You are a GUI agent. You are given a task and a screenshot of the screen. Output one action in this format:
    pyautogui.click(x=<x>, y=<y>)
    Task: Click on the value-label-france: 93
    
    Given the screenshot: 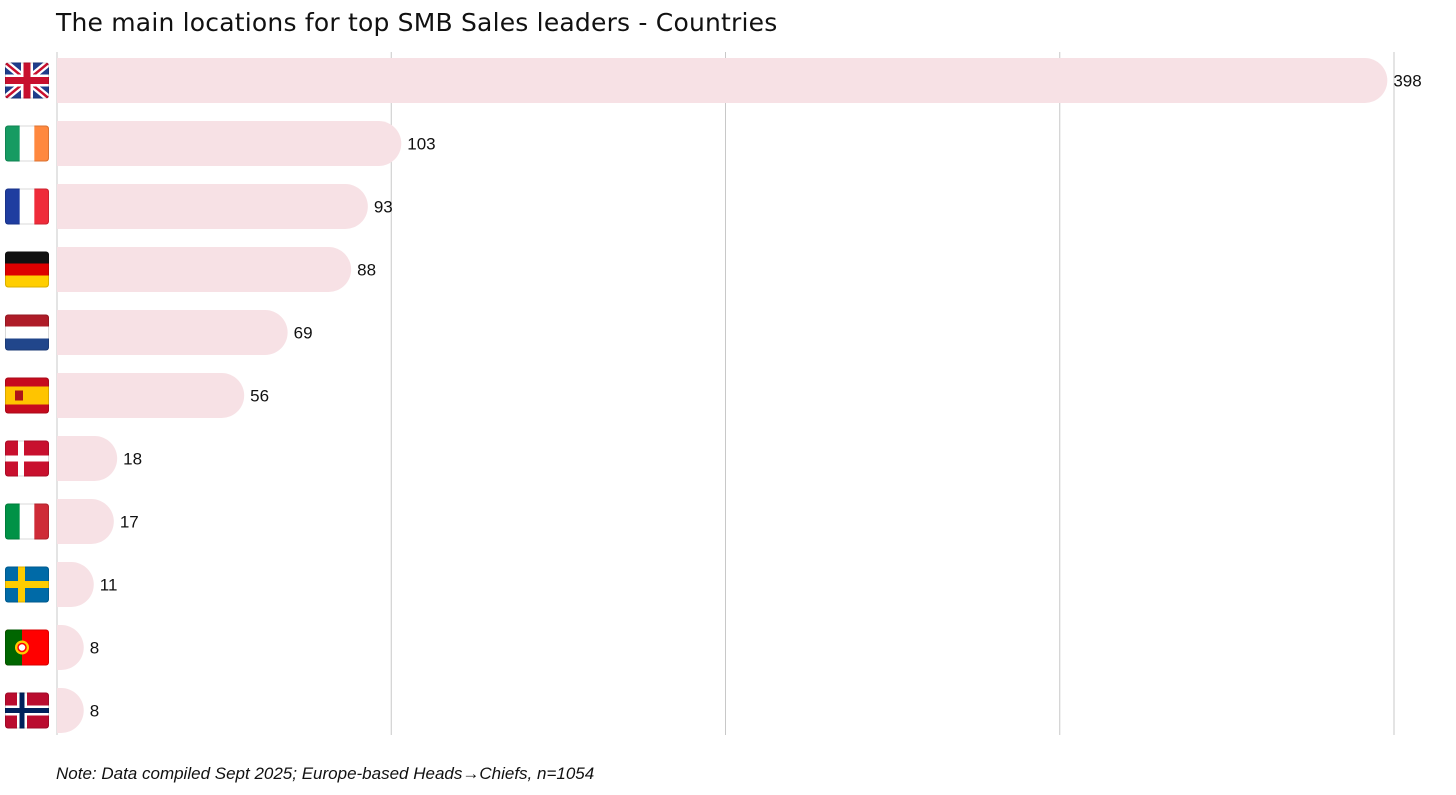 What is the action you would take?
    pyautogui.click(x=383, y=207)
    